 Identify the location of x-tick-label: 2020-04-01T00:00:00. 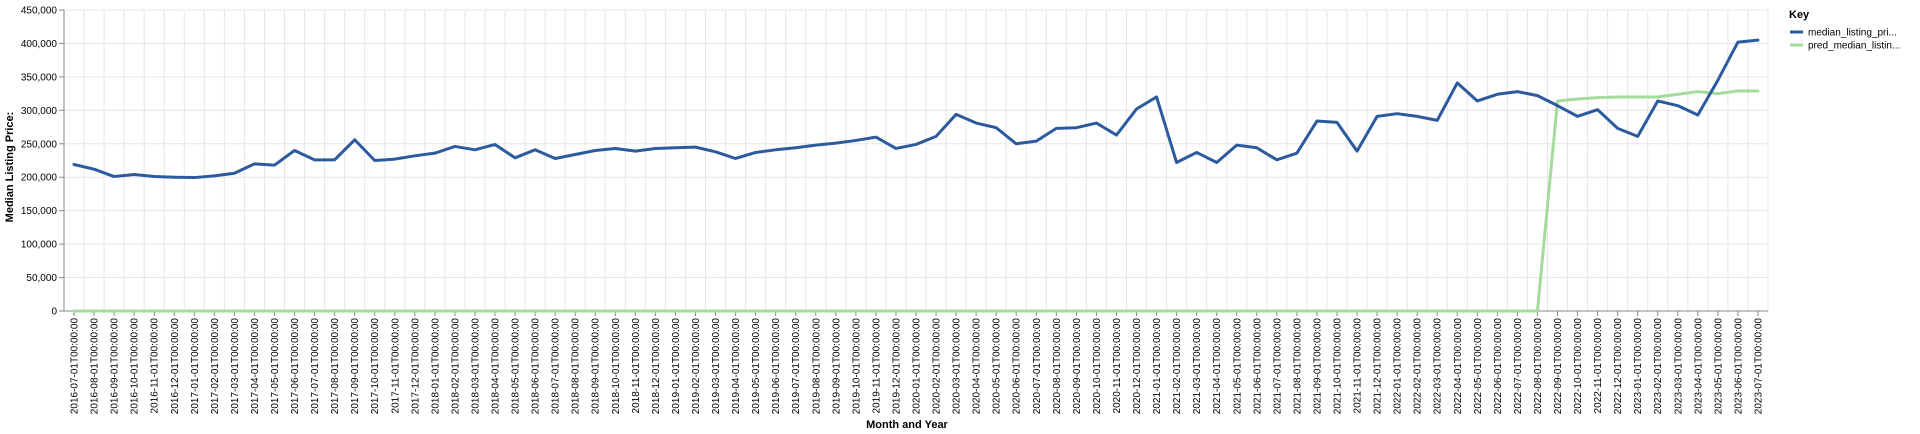
(977, 366).